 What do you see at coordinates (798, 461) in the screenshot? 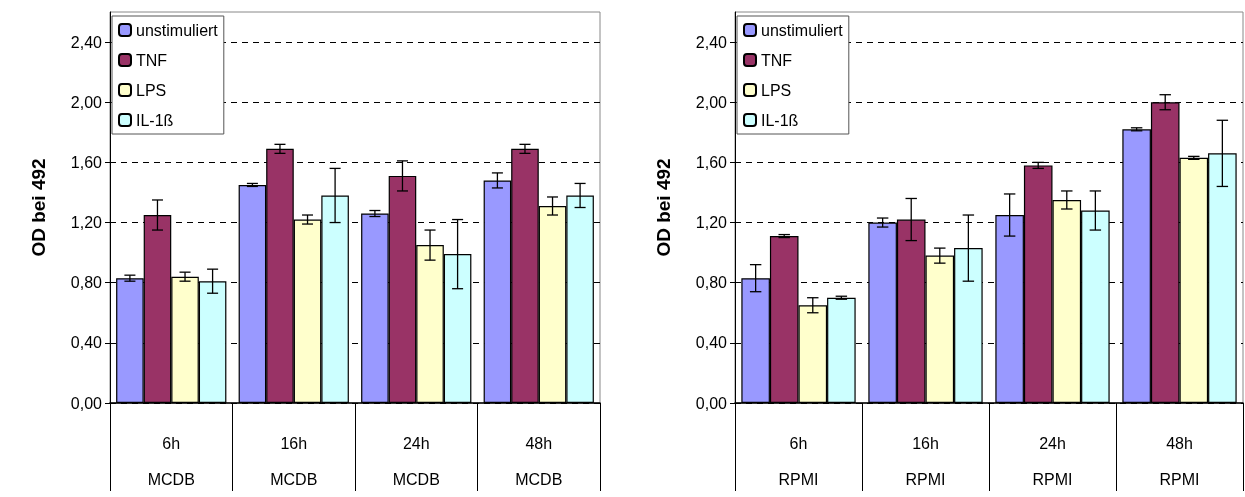
I see `x-tick-label: 6h RPMI` at bounding box center [798, 461].